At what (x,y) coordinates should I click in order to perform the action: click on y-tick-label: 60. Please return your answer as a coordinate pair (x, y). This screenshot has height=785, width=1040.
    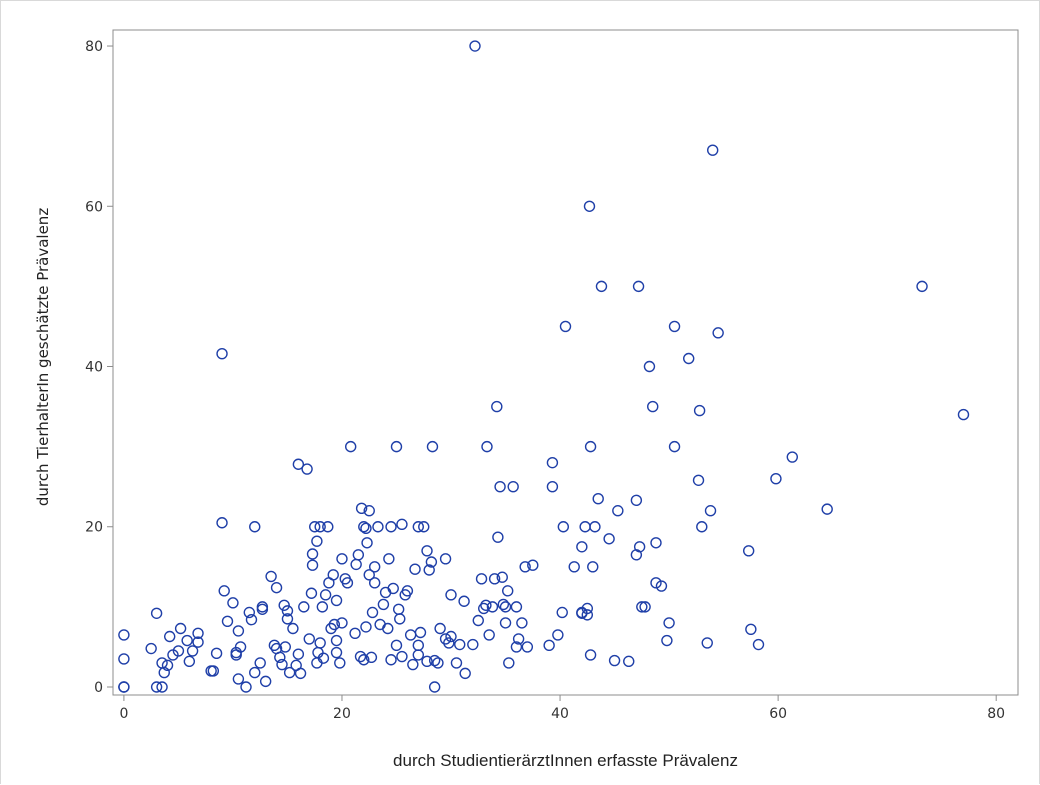
    Looking at the image, I should click on (94, 207).